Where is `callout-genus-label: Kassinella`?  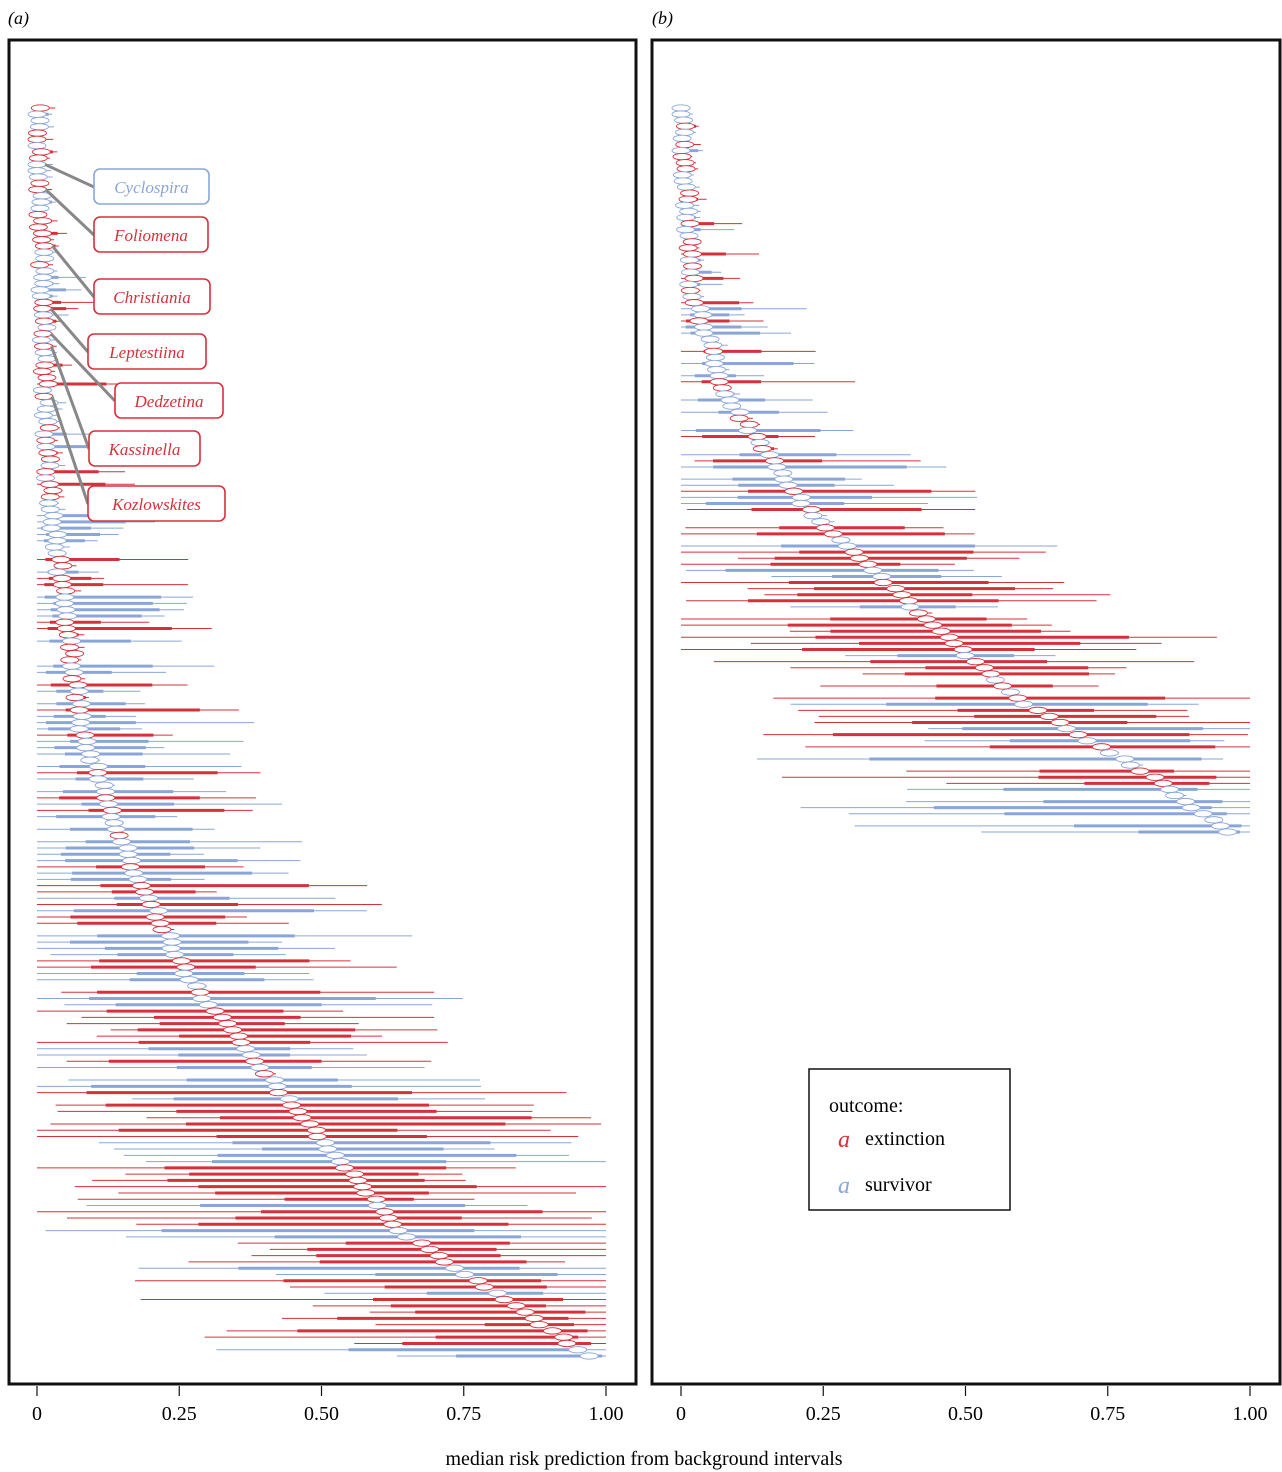 callout-genus-label: Kassinella is located at coordinates (144, 449).